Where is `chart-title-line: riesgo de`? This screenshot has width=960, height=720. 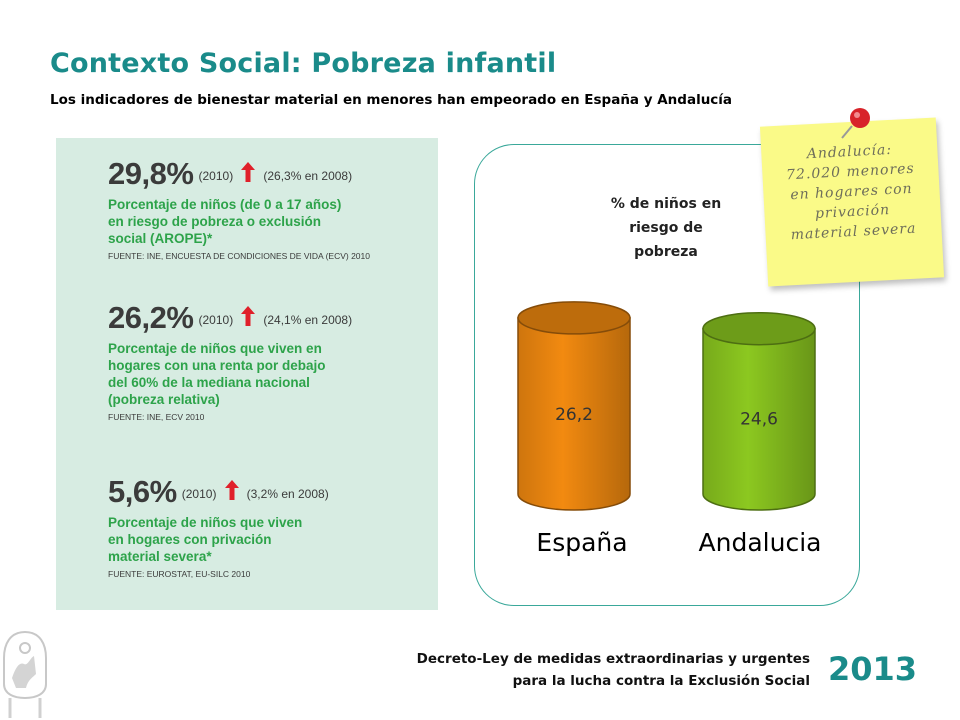 chart-title-line: riesgo de is located at coordinates (666, 228).